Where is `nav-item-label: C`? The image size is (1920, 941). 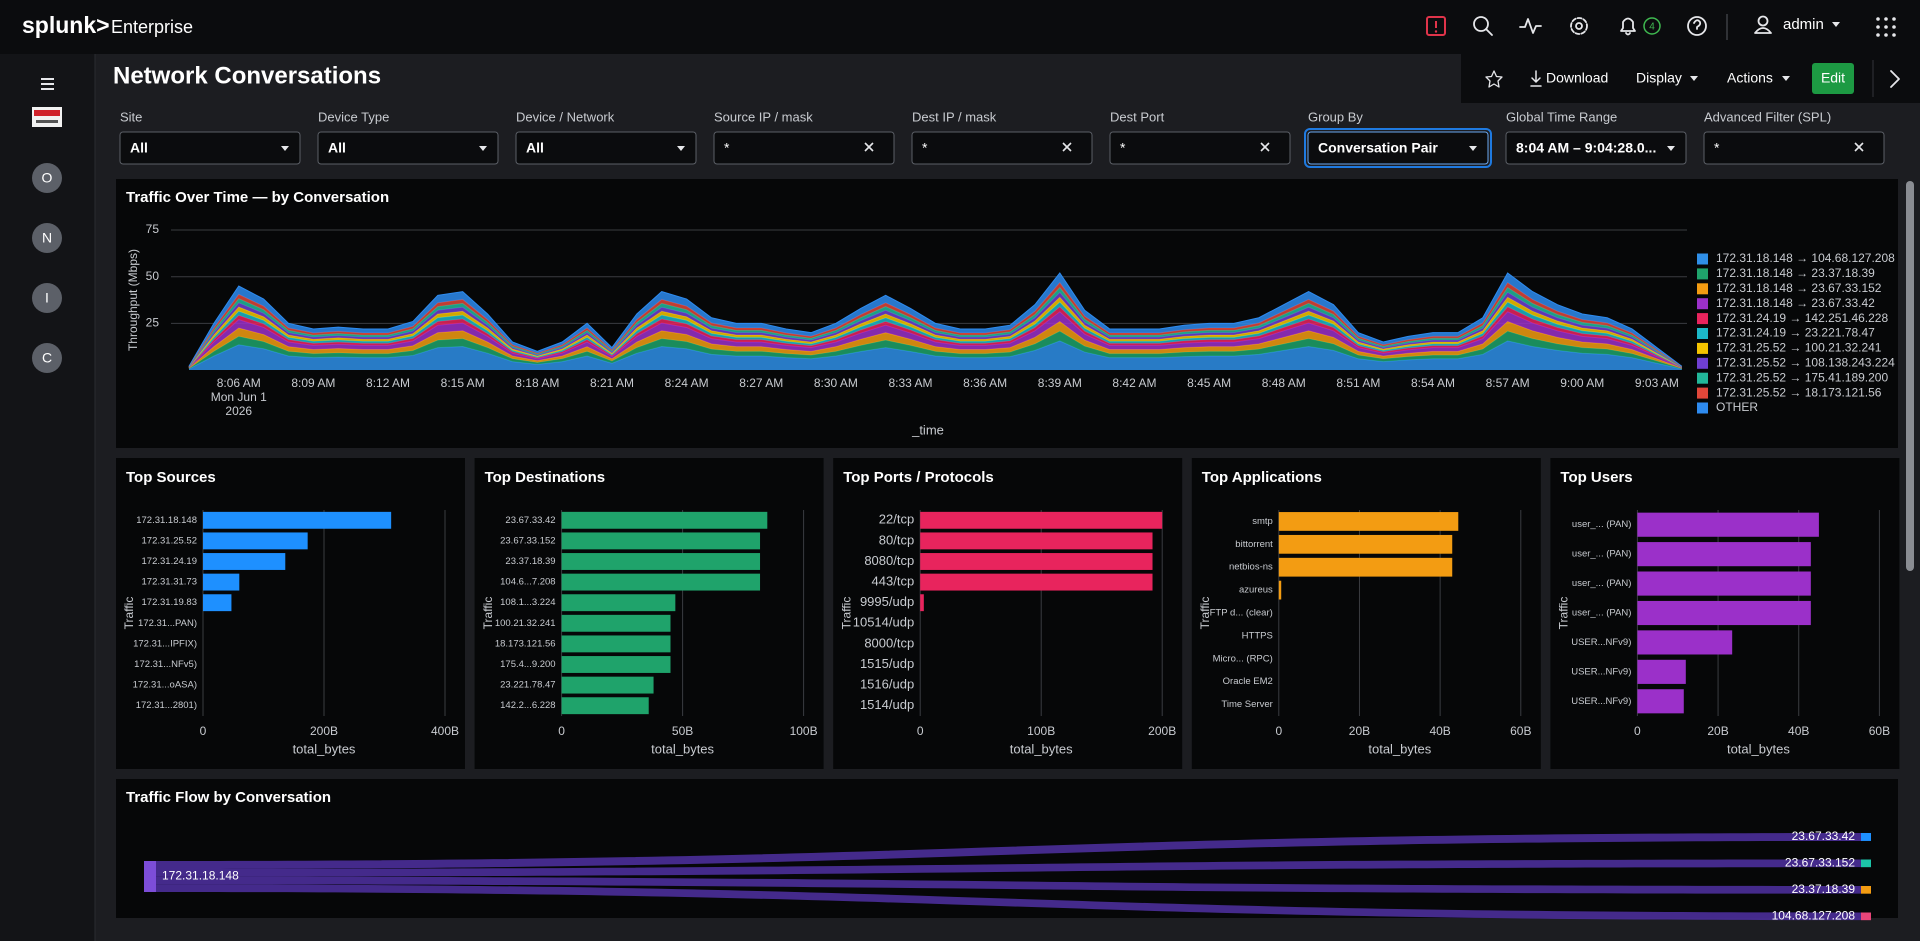 nav-item-label: C is located at coordinates (47, 358).